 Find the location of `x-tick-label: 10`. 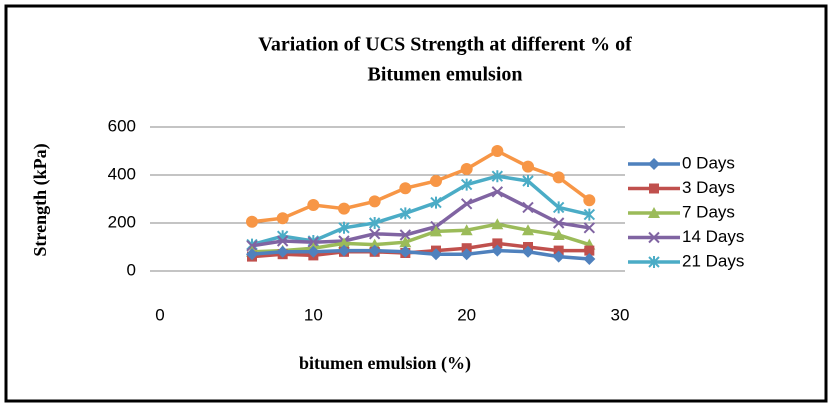

x-tick-label: 10 is located at coordinates (313, 314).